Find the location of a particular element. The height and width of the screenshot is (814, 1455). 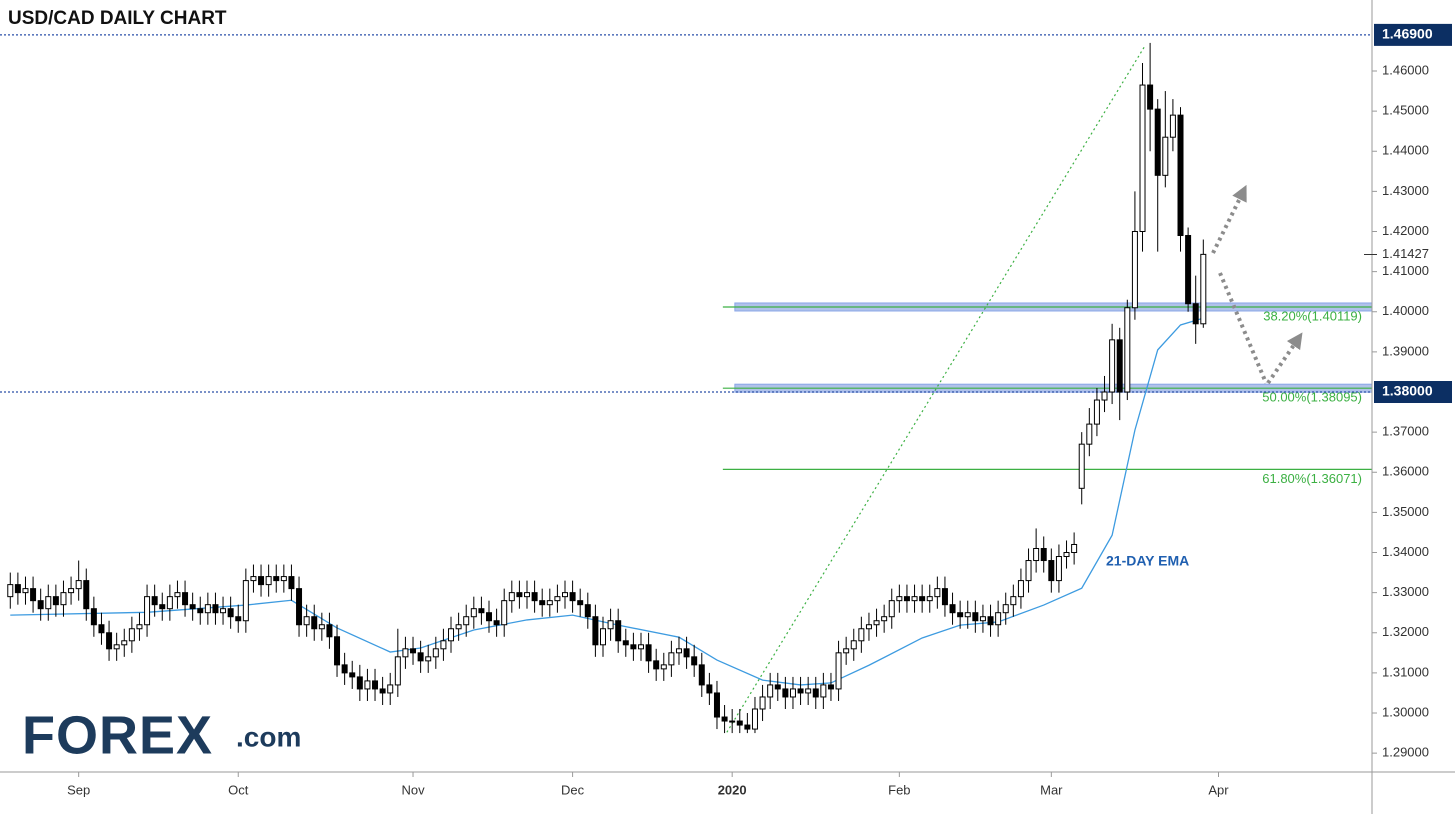

y-tick-label: 1.43000 is located at coordinates (1405, 190).